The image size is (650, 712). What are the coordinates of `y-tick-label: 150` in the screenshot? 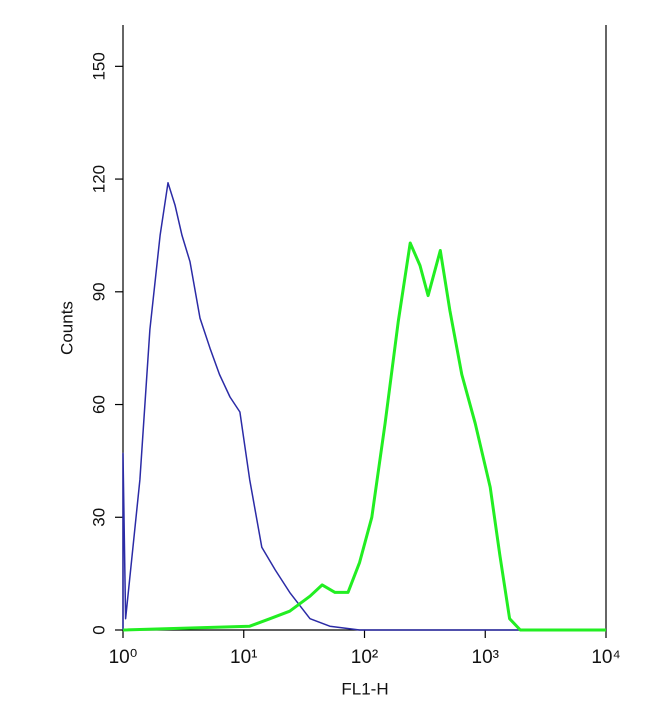 It's located at (98, 66).